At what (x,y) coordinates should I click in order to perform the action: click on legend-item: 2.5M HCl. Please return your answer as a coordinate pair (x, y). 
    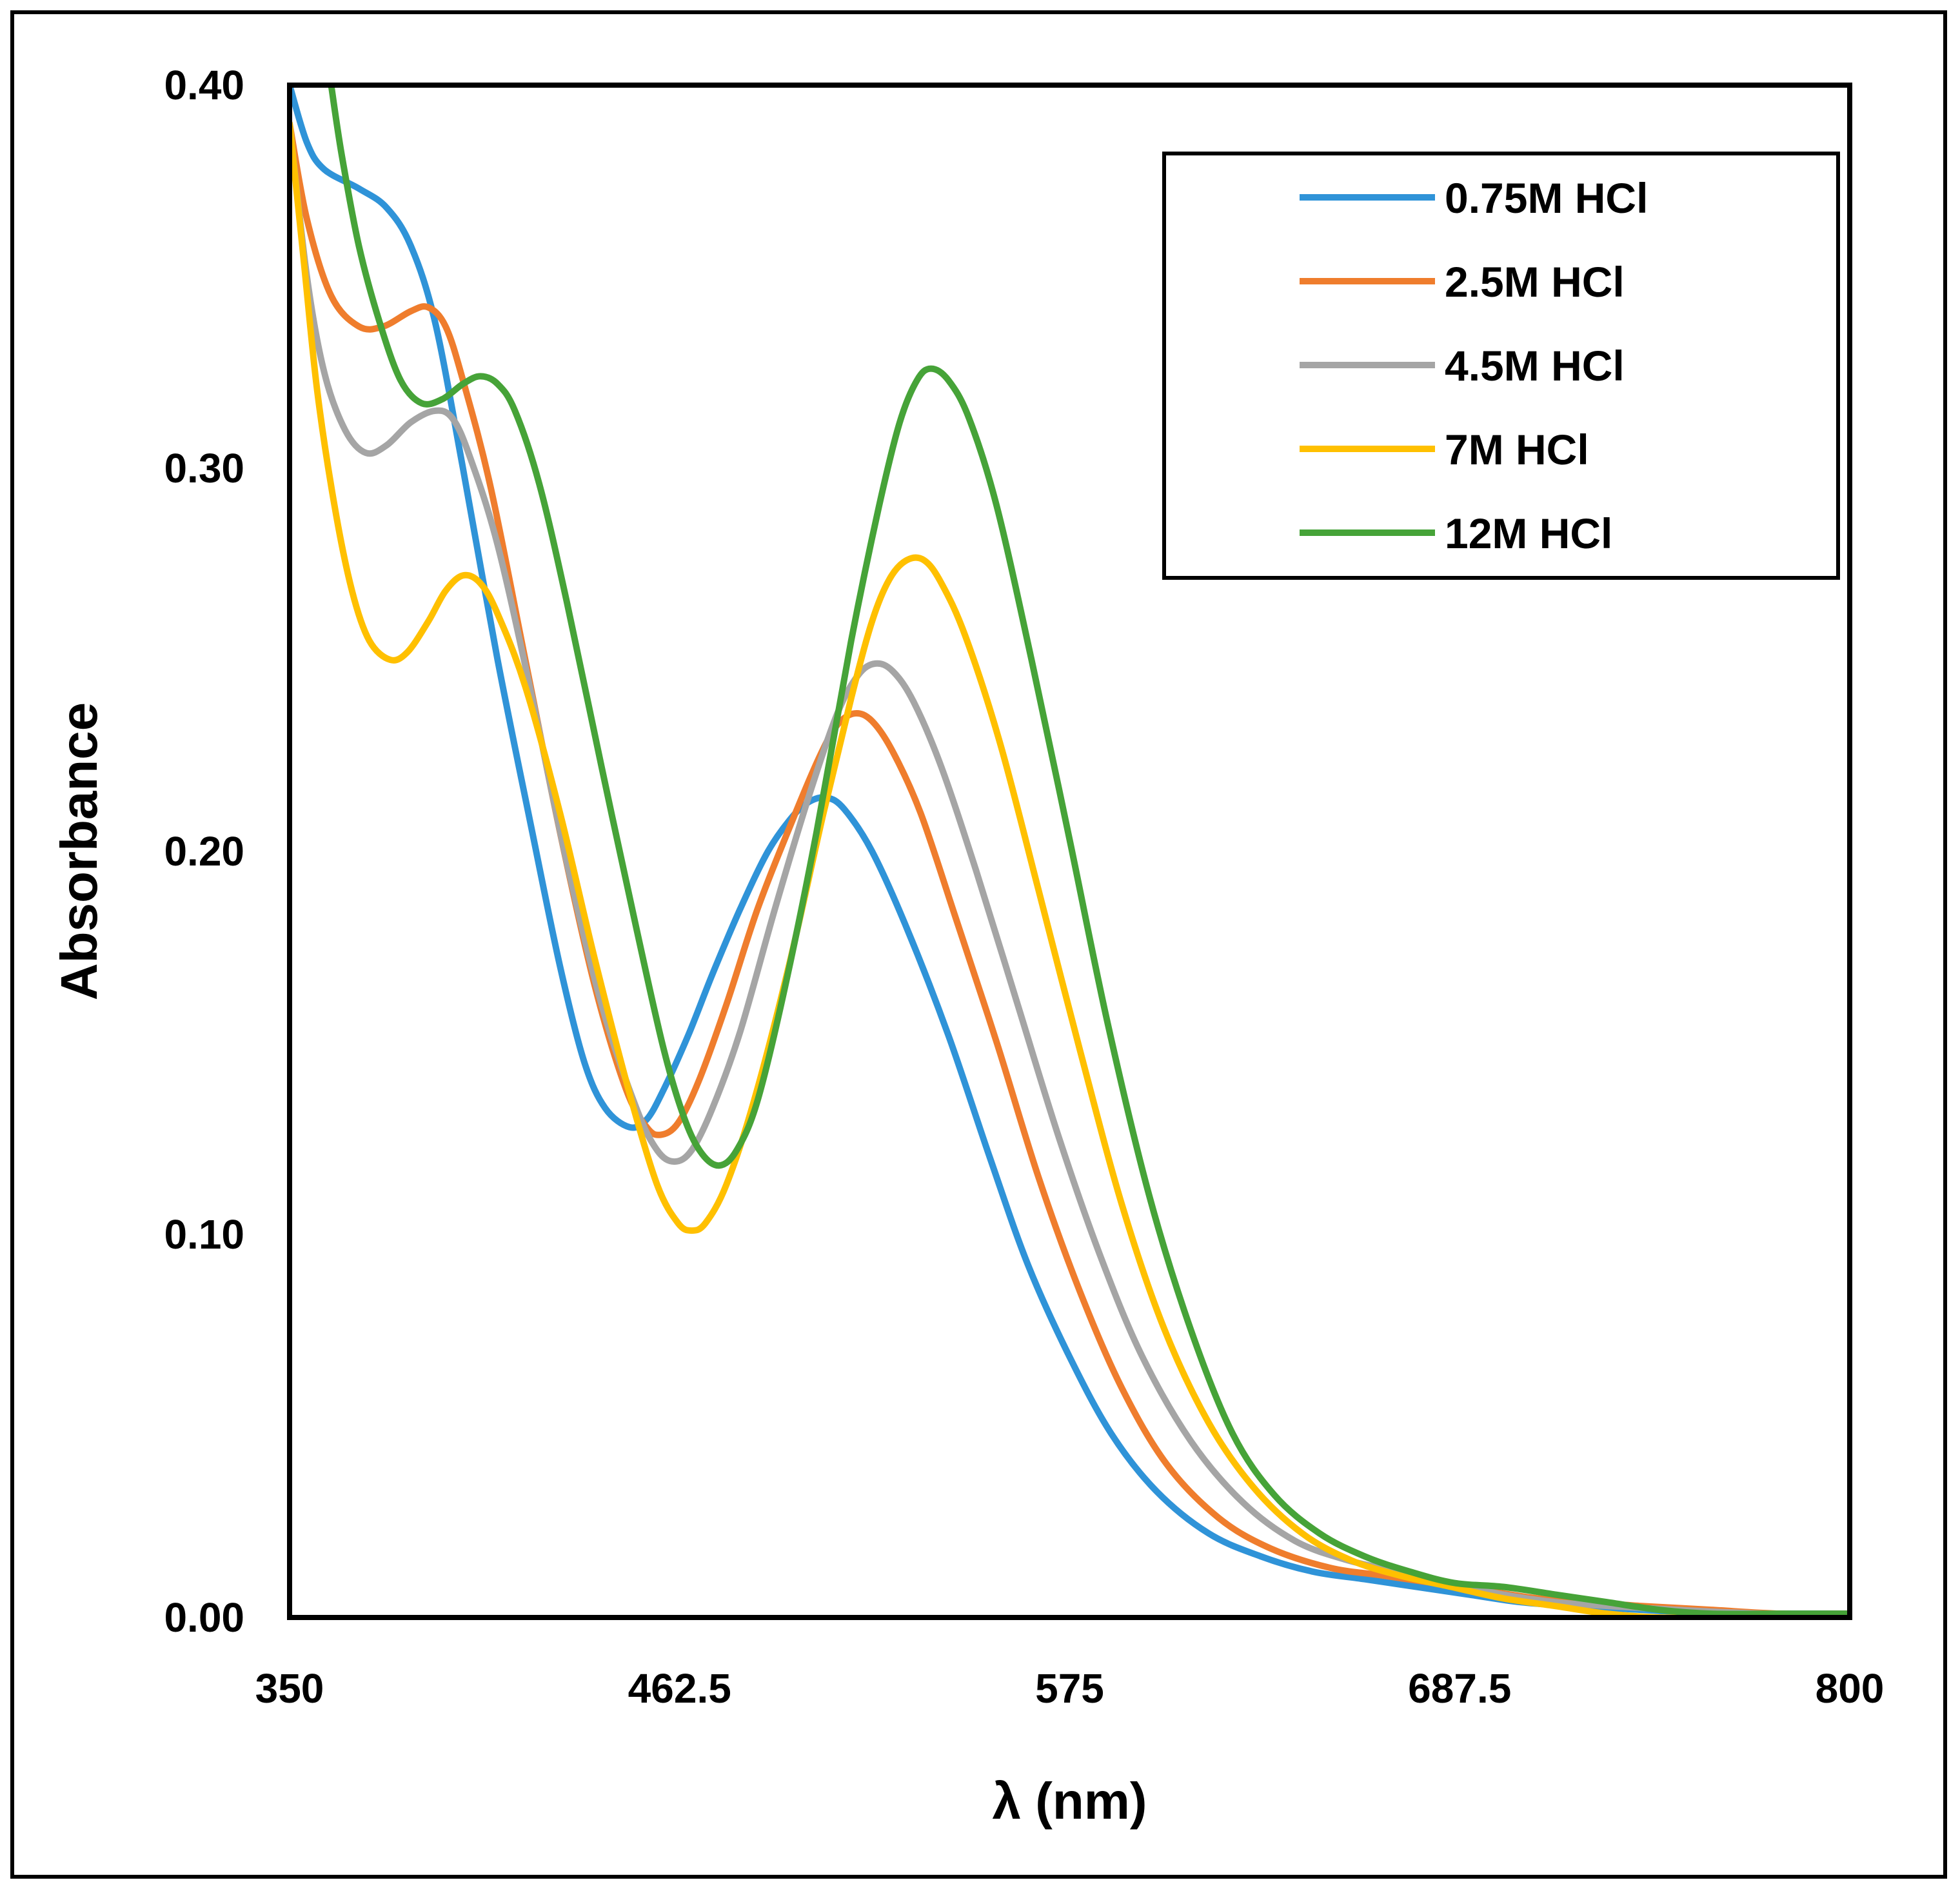
    Looking at the image, I should click on (1462, 282).